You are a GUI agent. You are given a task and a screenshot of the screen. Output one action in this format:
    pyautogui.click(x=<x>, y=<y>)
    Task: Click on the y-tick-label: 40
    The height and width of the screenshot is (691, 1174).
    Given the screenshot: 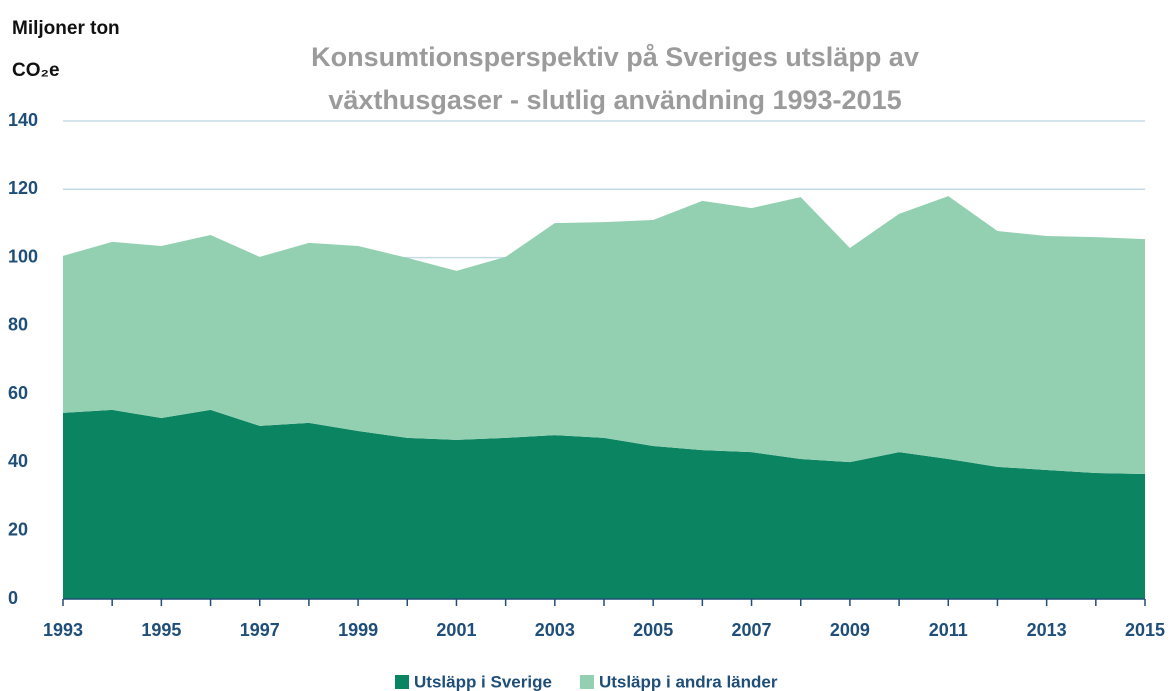 What is the action you would take?
    pyautogui.click(x=18, y=461)
    